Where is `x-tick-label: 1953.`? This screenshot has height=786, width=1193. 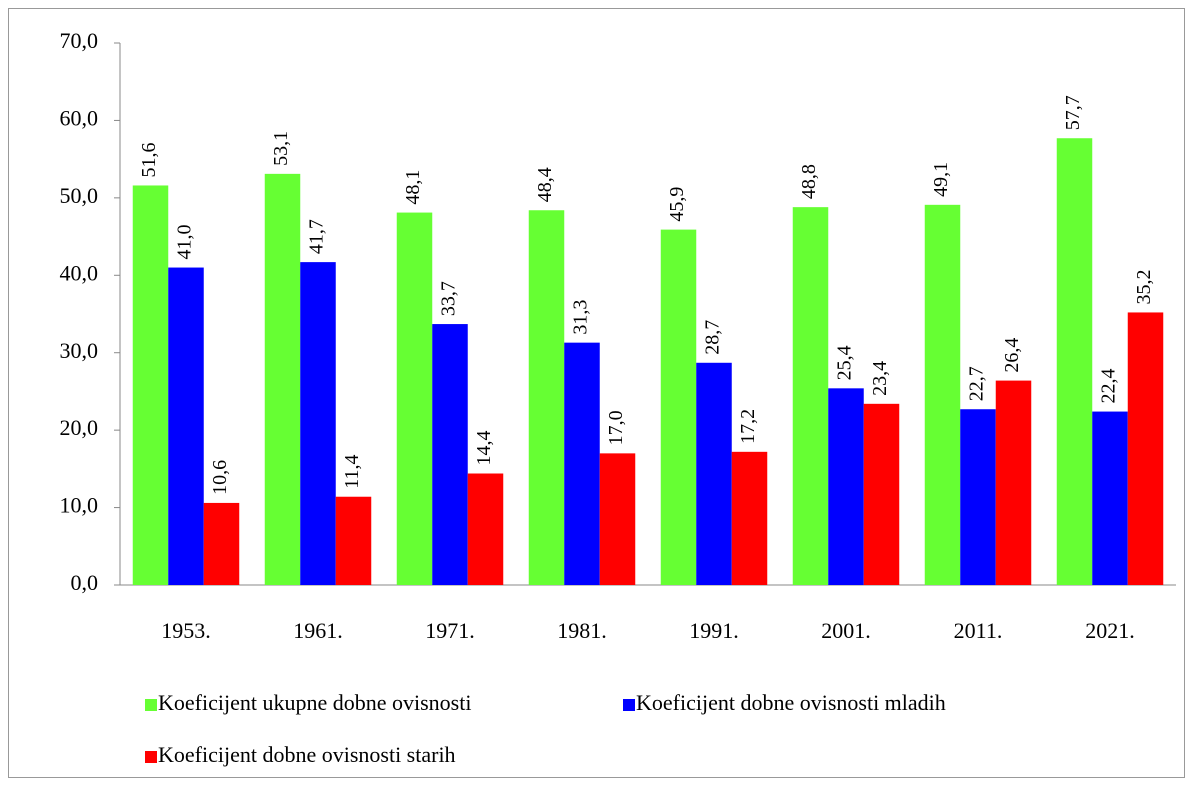
x-tick-label: 1953. is located at coordinates (186, 630).